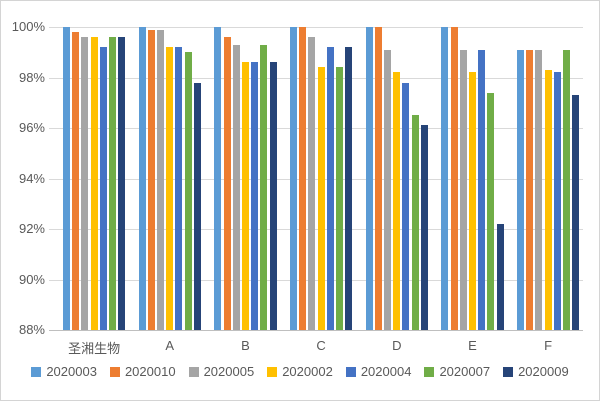  Describe the element at coordinates (71, 371) in the screenshot. I see `legend-label: 2020003` at that location.